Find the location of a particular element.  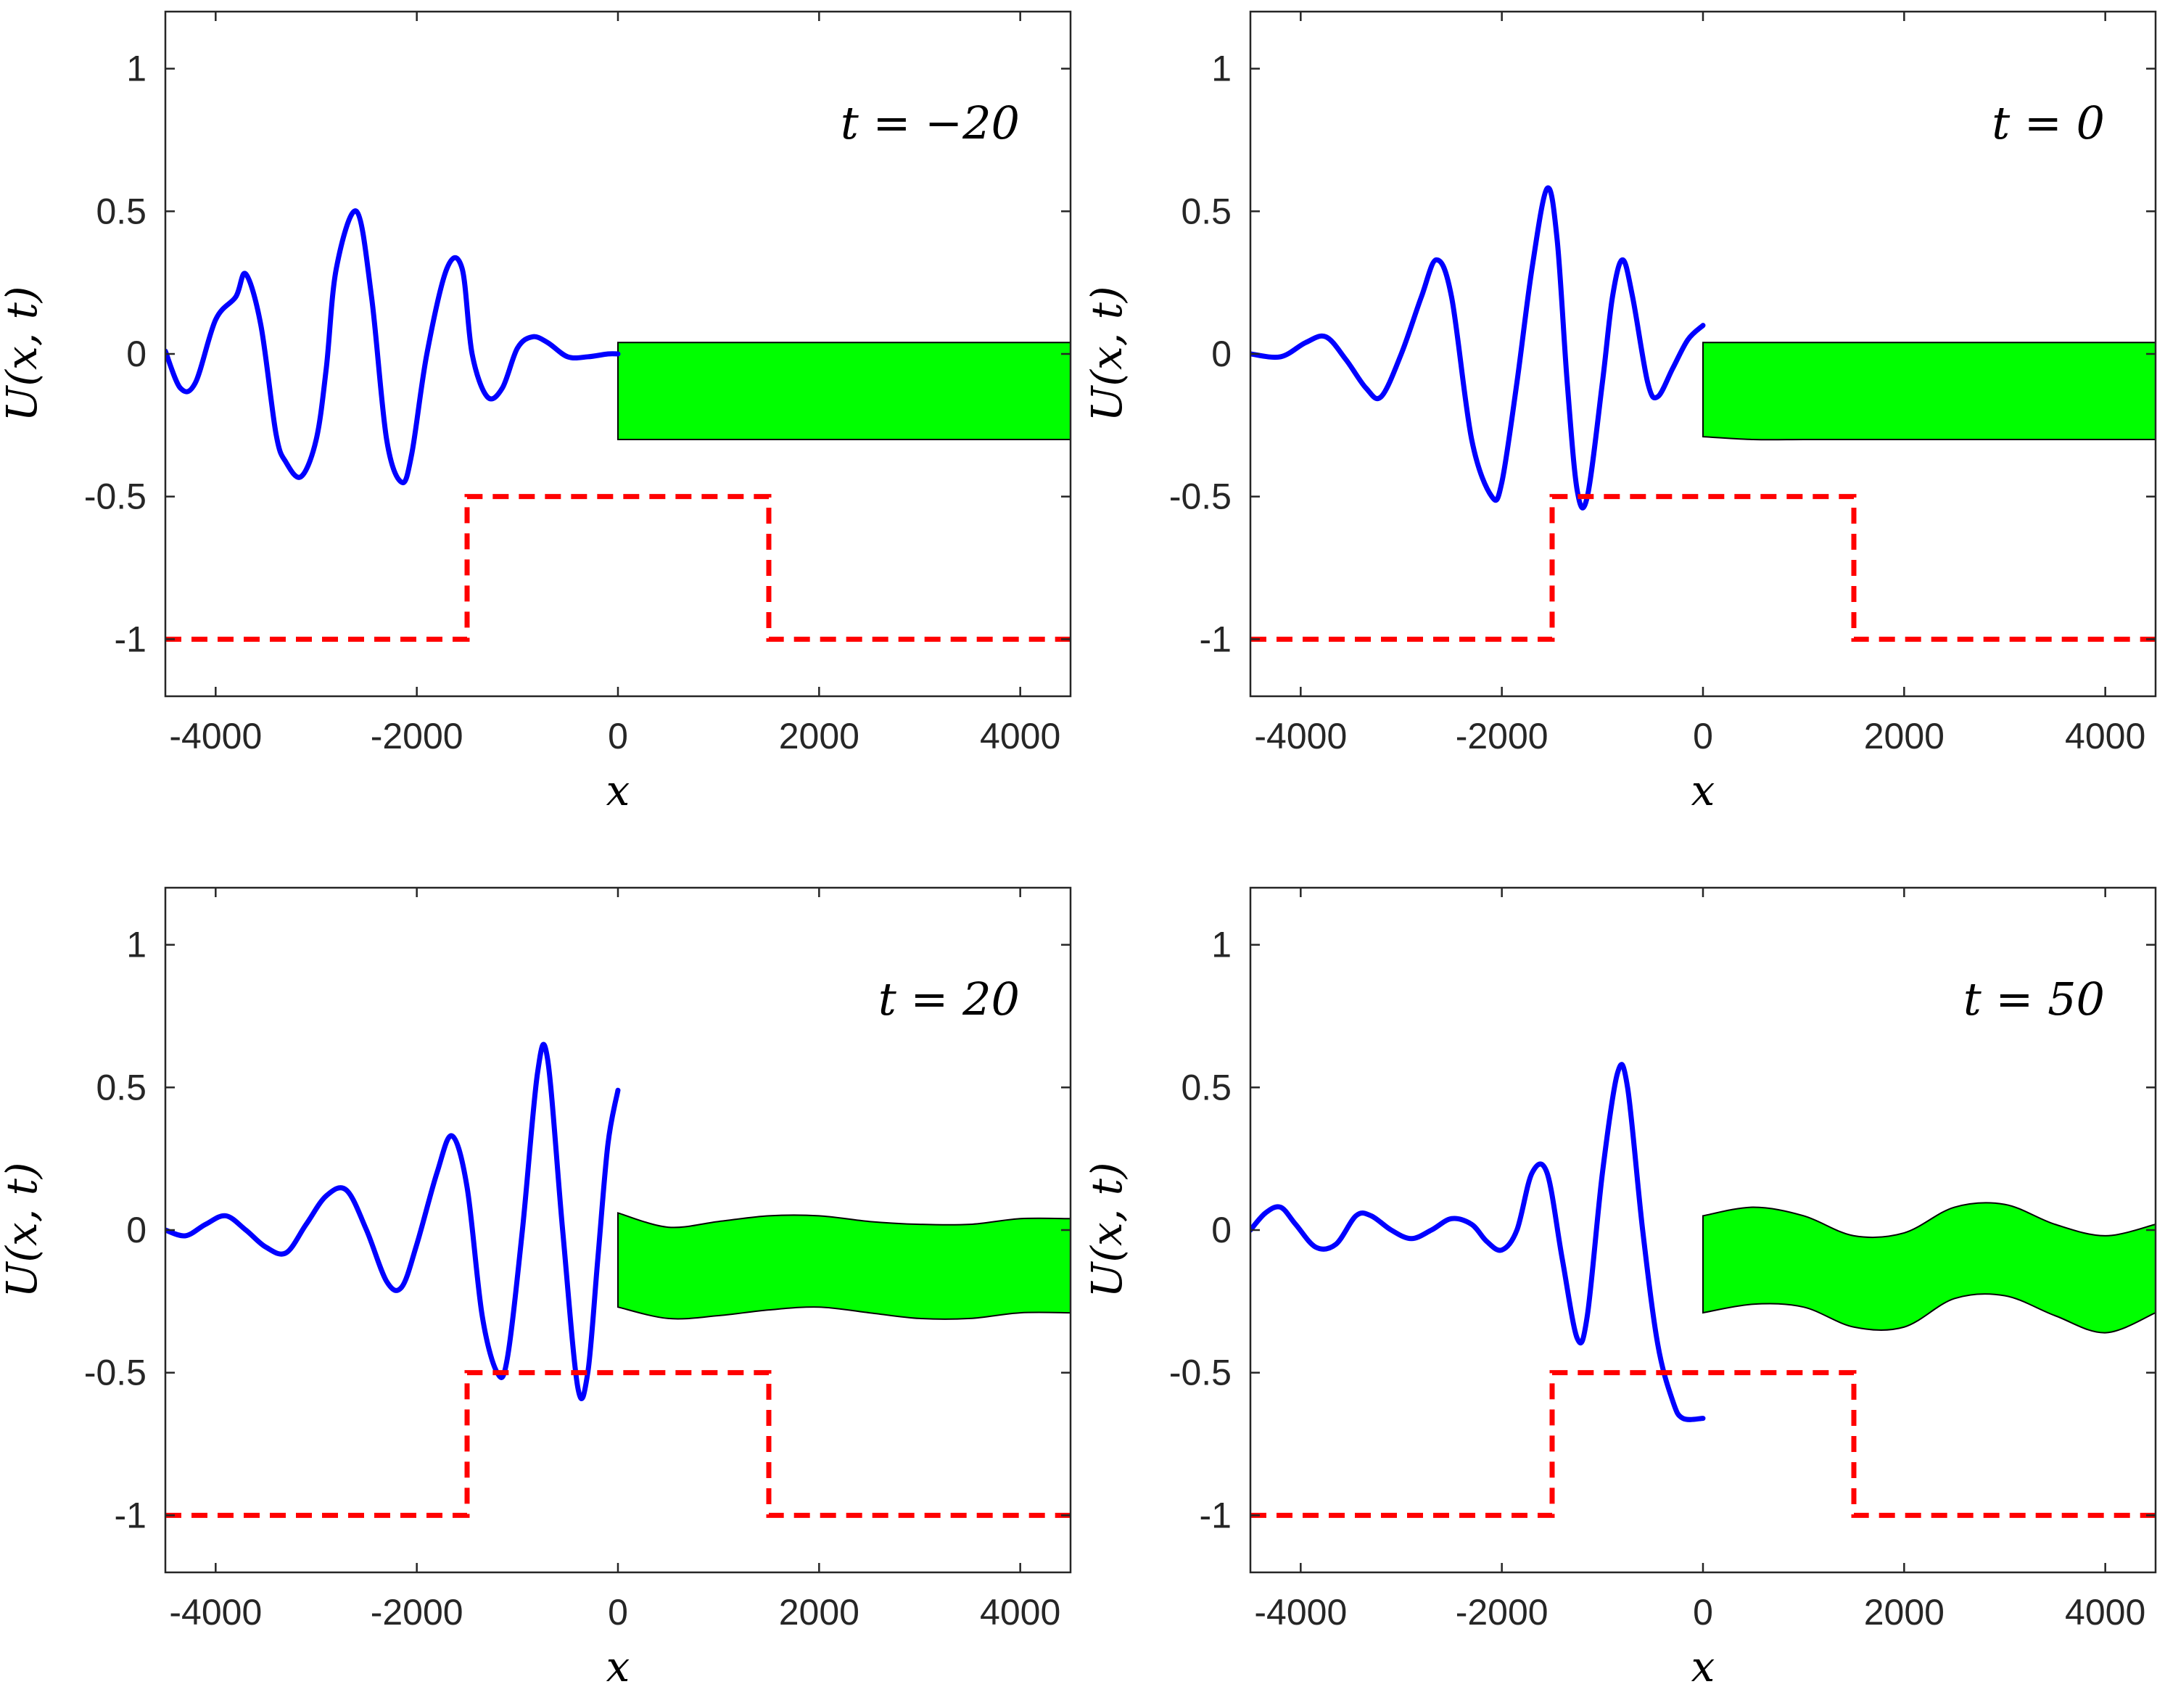

time-annotation: t = 20 is located at coordinates (949, 999).